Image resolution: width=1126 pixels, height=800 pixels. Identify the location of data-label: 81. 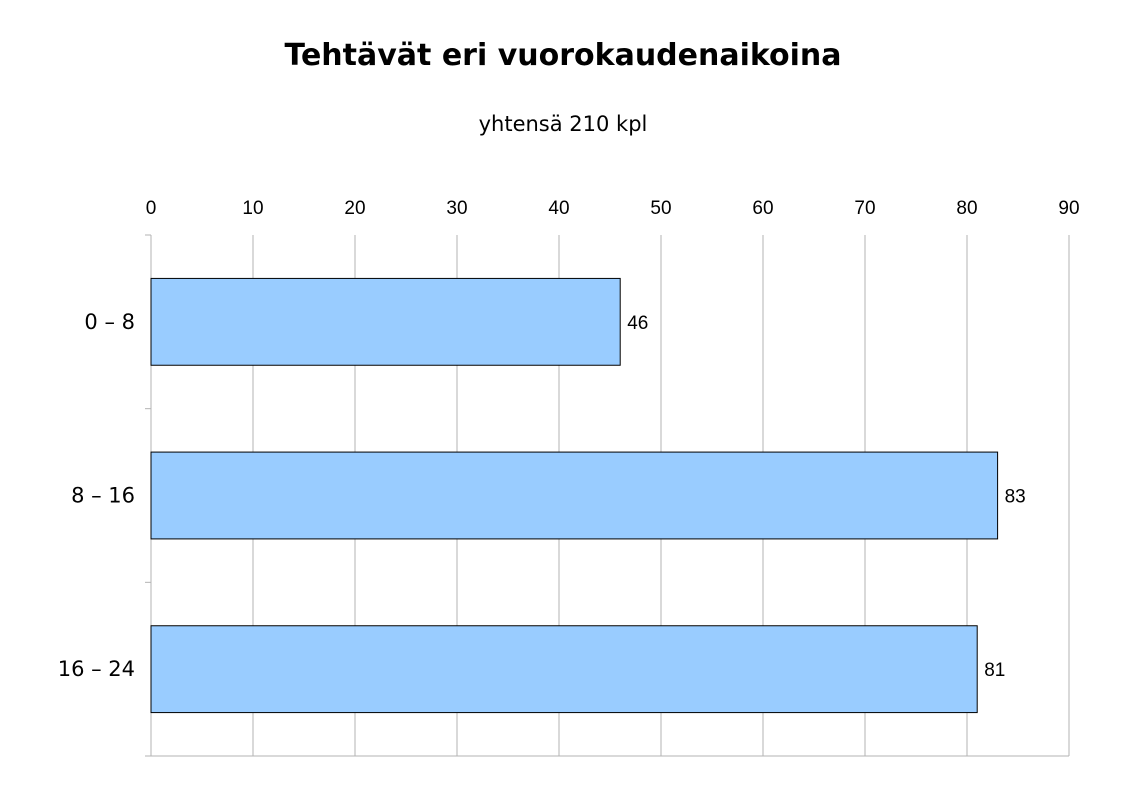
(994, 670).